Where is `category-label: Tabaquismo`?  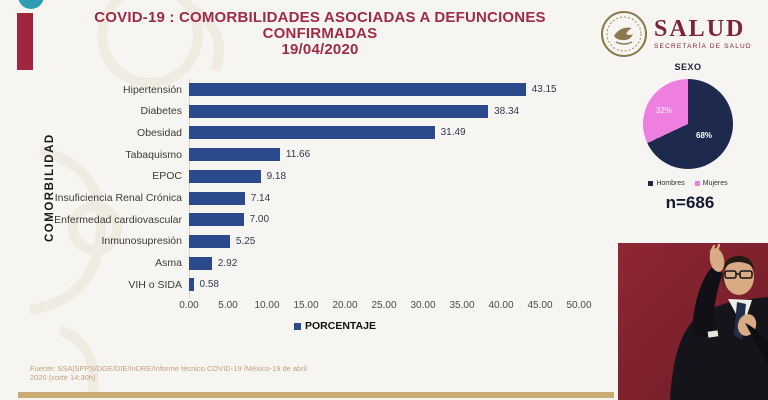
category-label: Tabaquismo is located at coordinates (153, 154).